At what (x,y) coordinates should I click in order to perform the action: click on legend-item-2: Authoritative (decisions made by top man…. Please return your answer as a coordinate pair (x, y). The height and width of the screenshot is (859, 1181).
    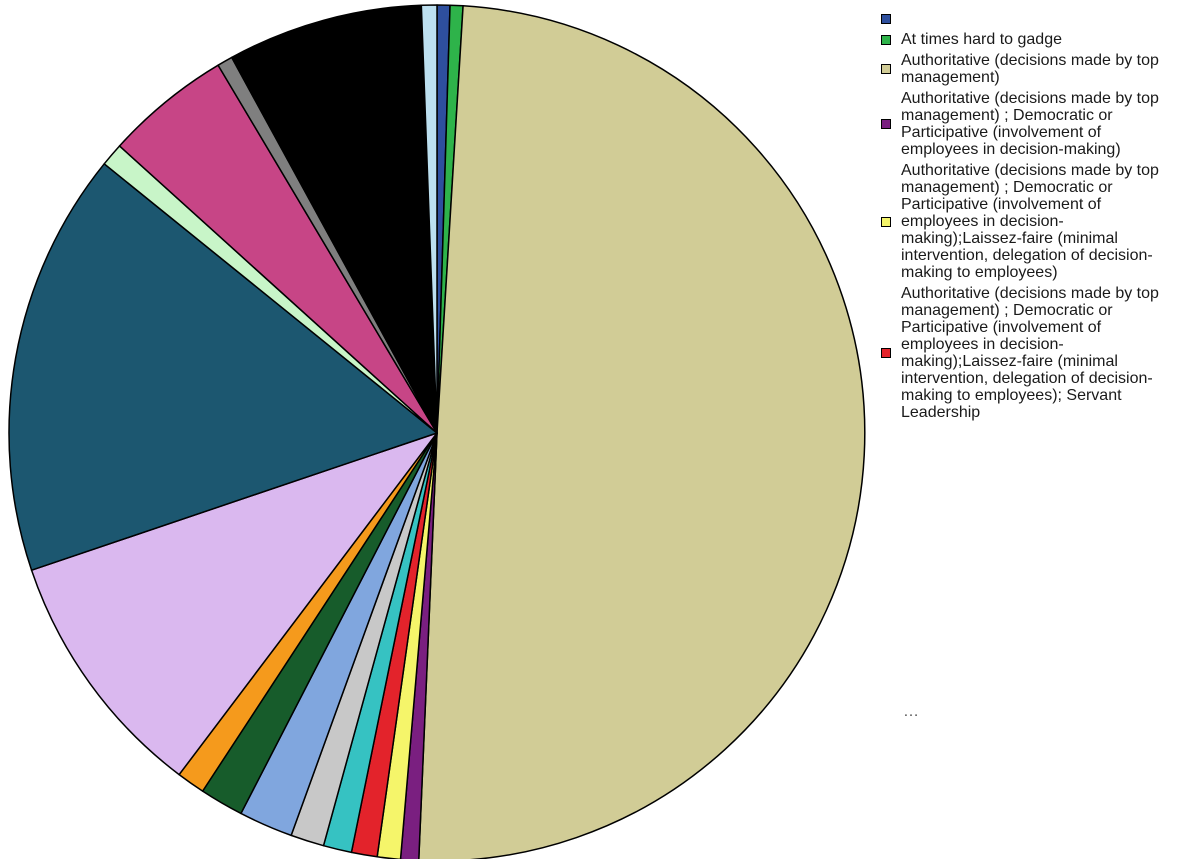
    Looking at the image, I should click on (1030, 69).